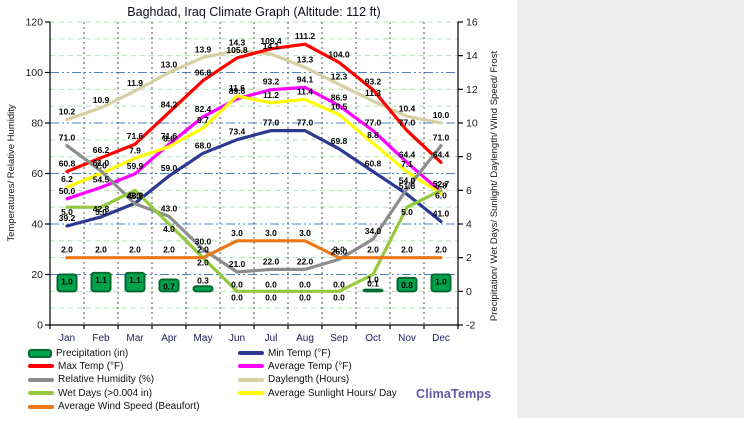 This screenshot has width=744, height=423. I want to click on right-axis-tick-label: 14, so click(472, 56).